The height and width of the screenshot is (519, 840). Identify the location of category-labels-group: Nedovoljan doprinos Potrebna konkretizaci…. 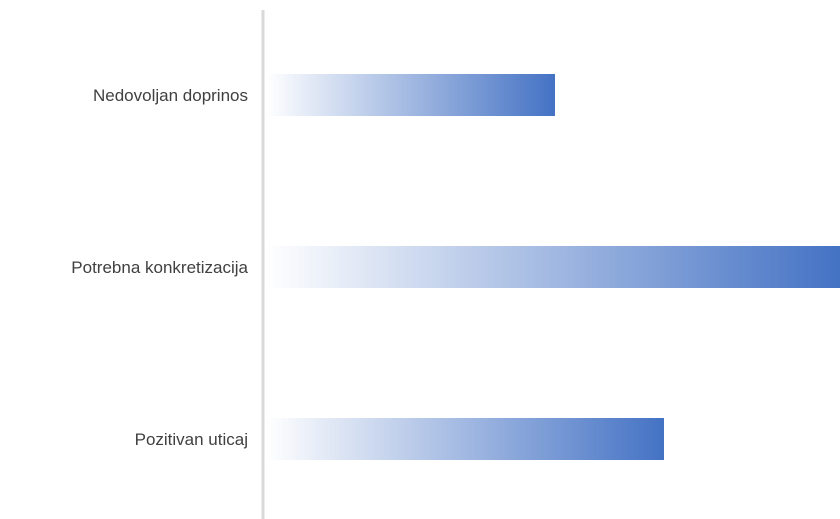
(159, 267).